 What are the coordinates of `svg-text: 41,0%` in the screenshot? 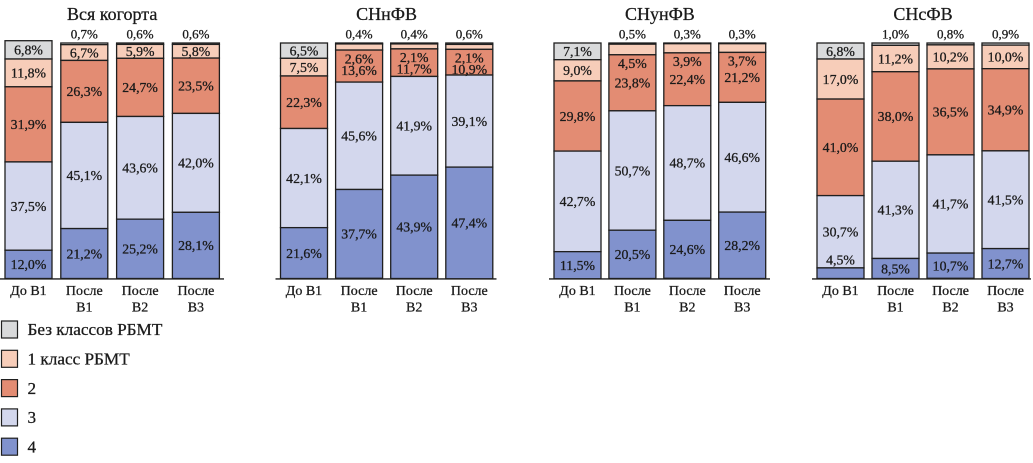 It's located at (841, 147).